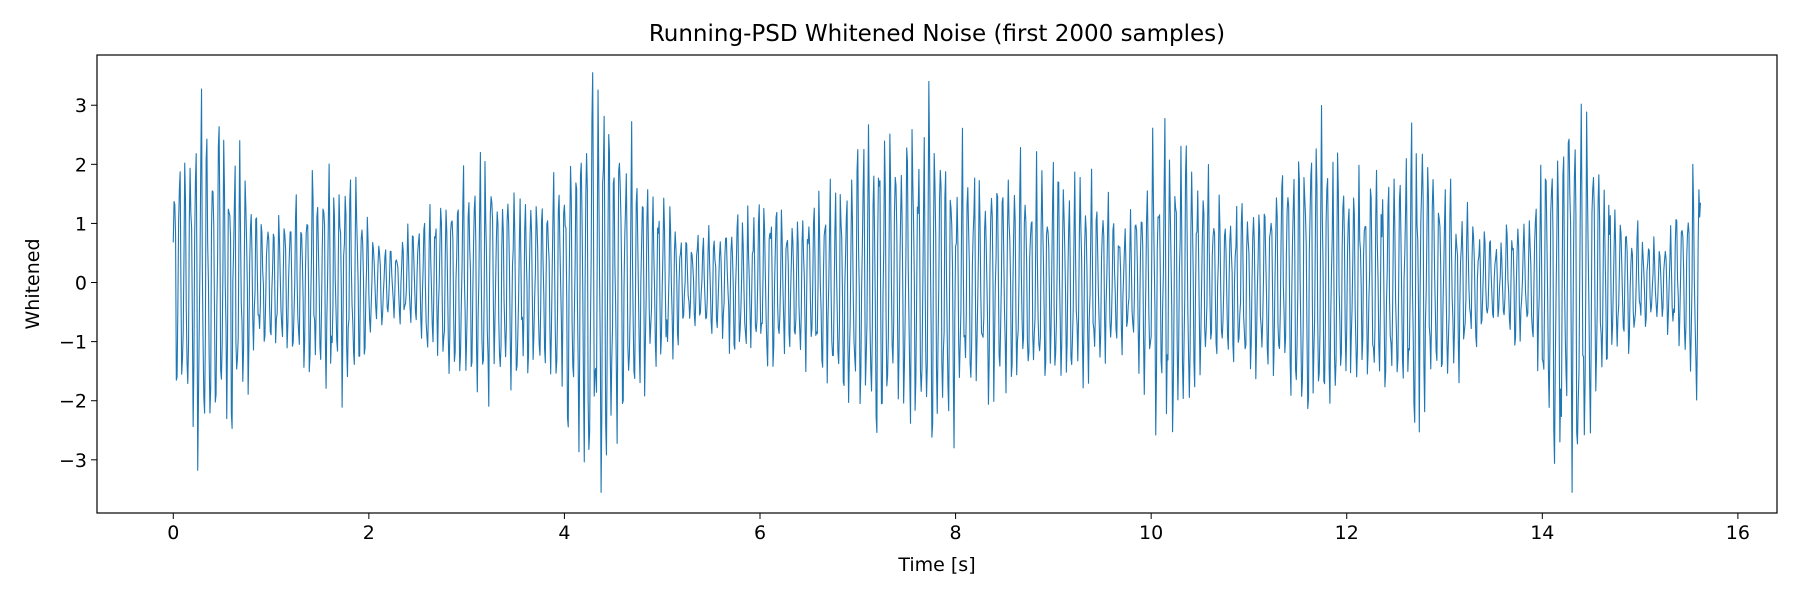  Describe the element at coordinates (564, 533) in the screenshot. I see `x-tick-label: 4` at that location.